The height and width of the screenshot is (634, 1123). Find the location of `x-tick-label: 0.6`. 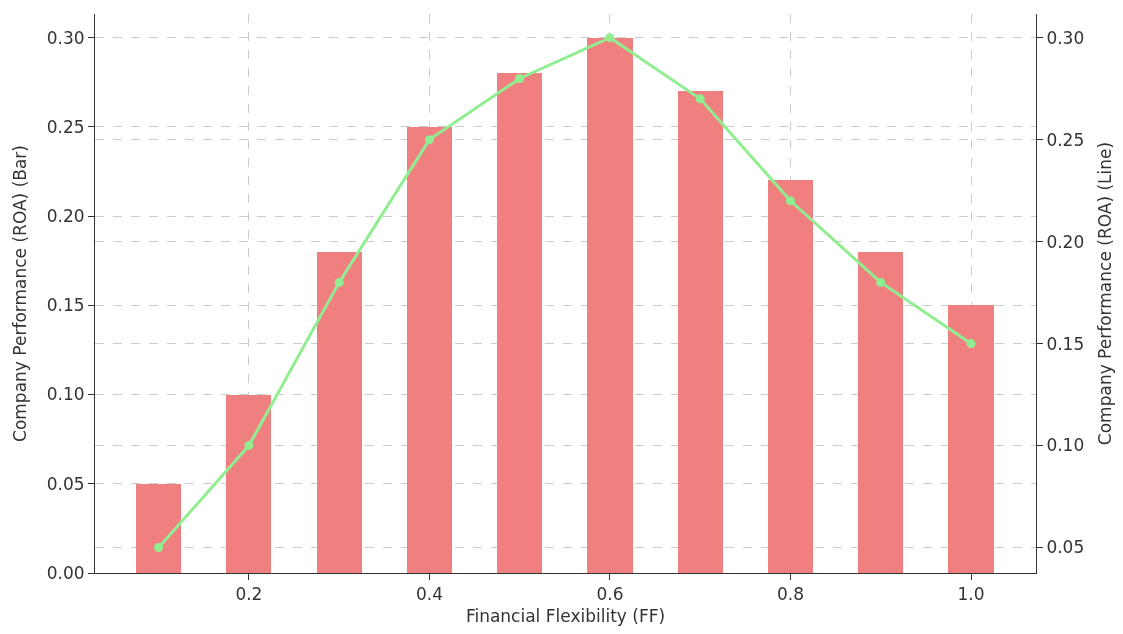

x-tick-label: 0.6 is located at coordinates (610, 594).